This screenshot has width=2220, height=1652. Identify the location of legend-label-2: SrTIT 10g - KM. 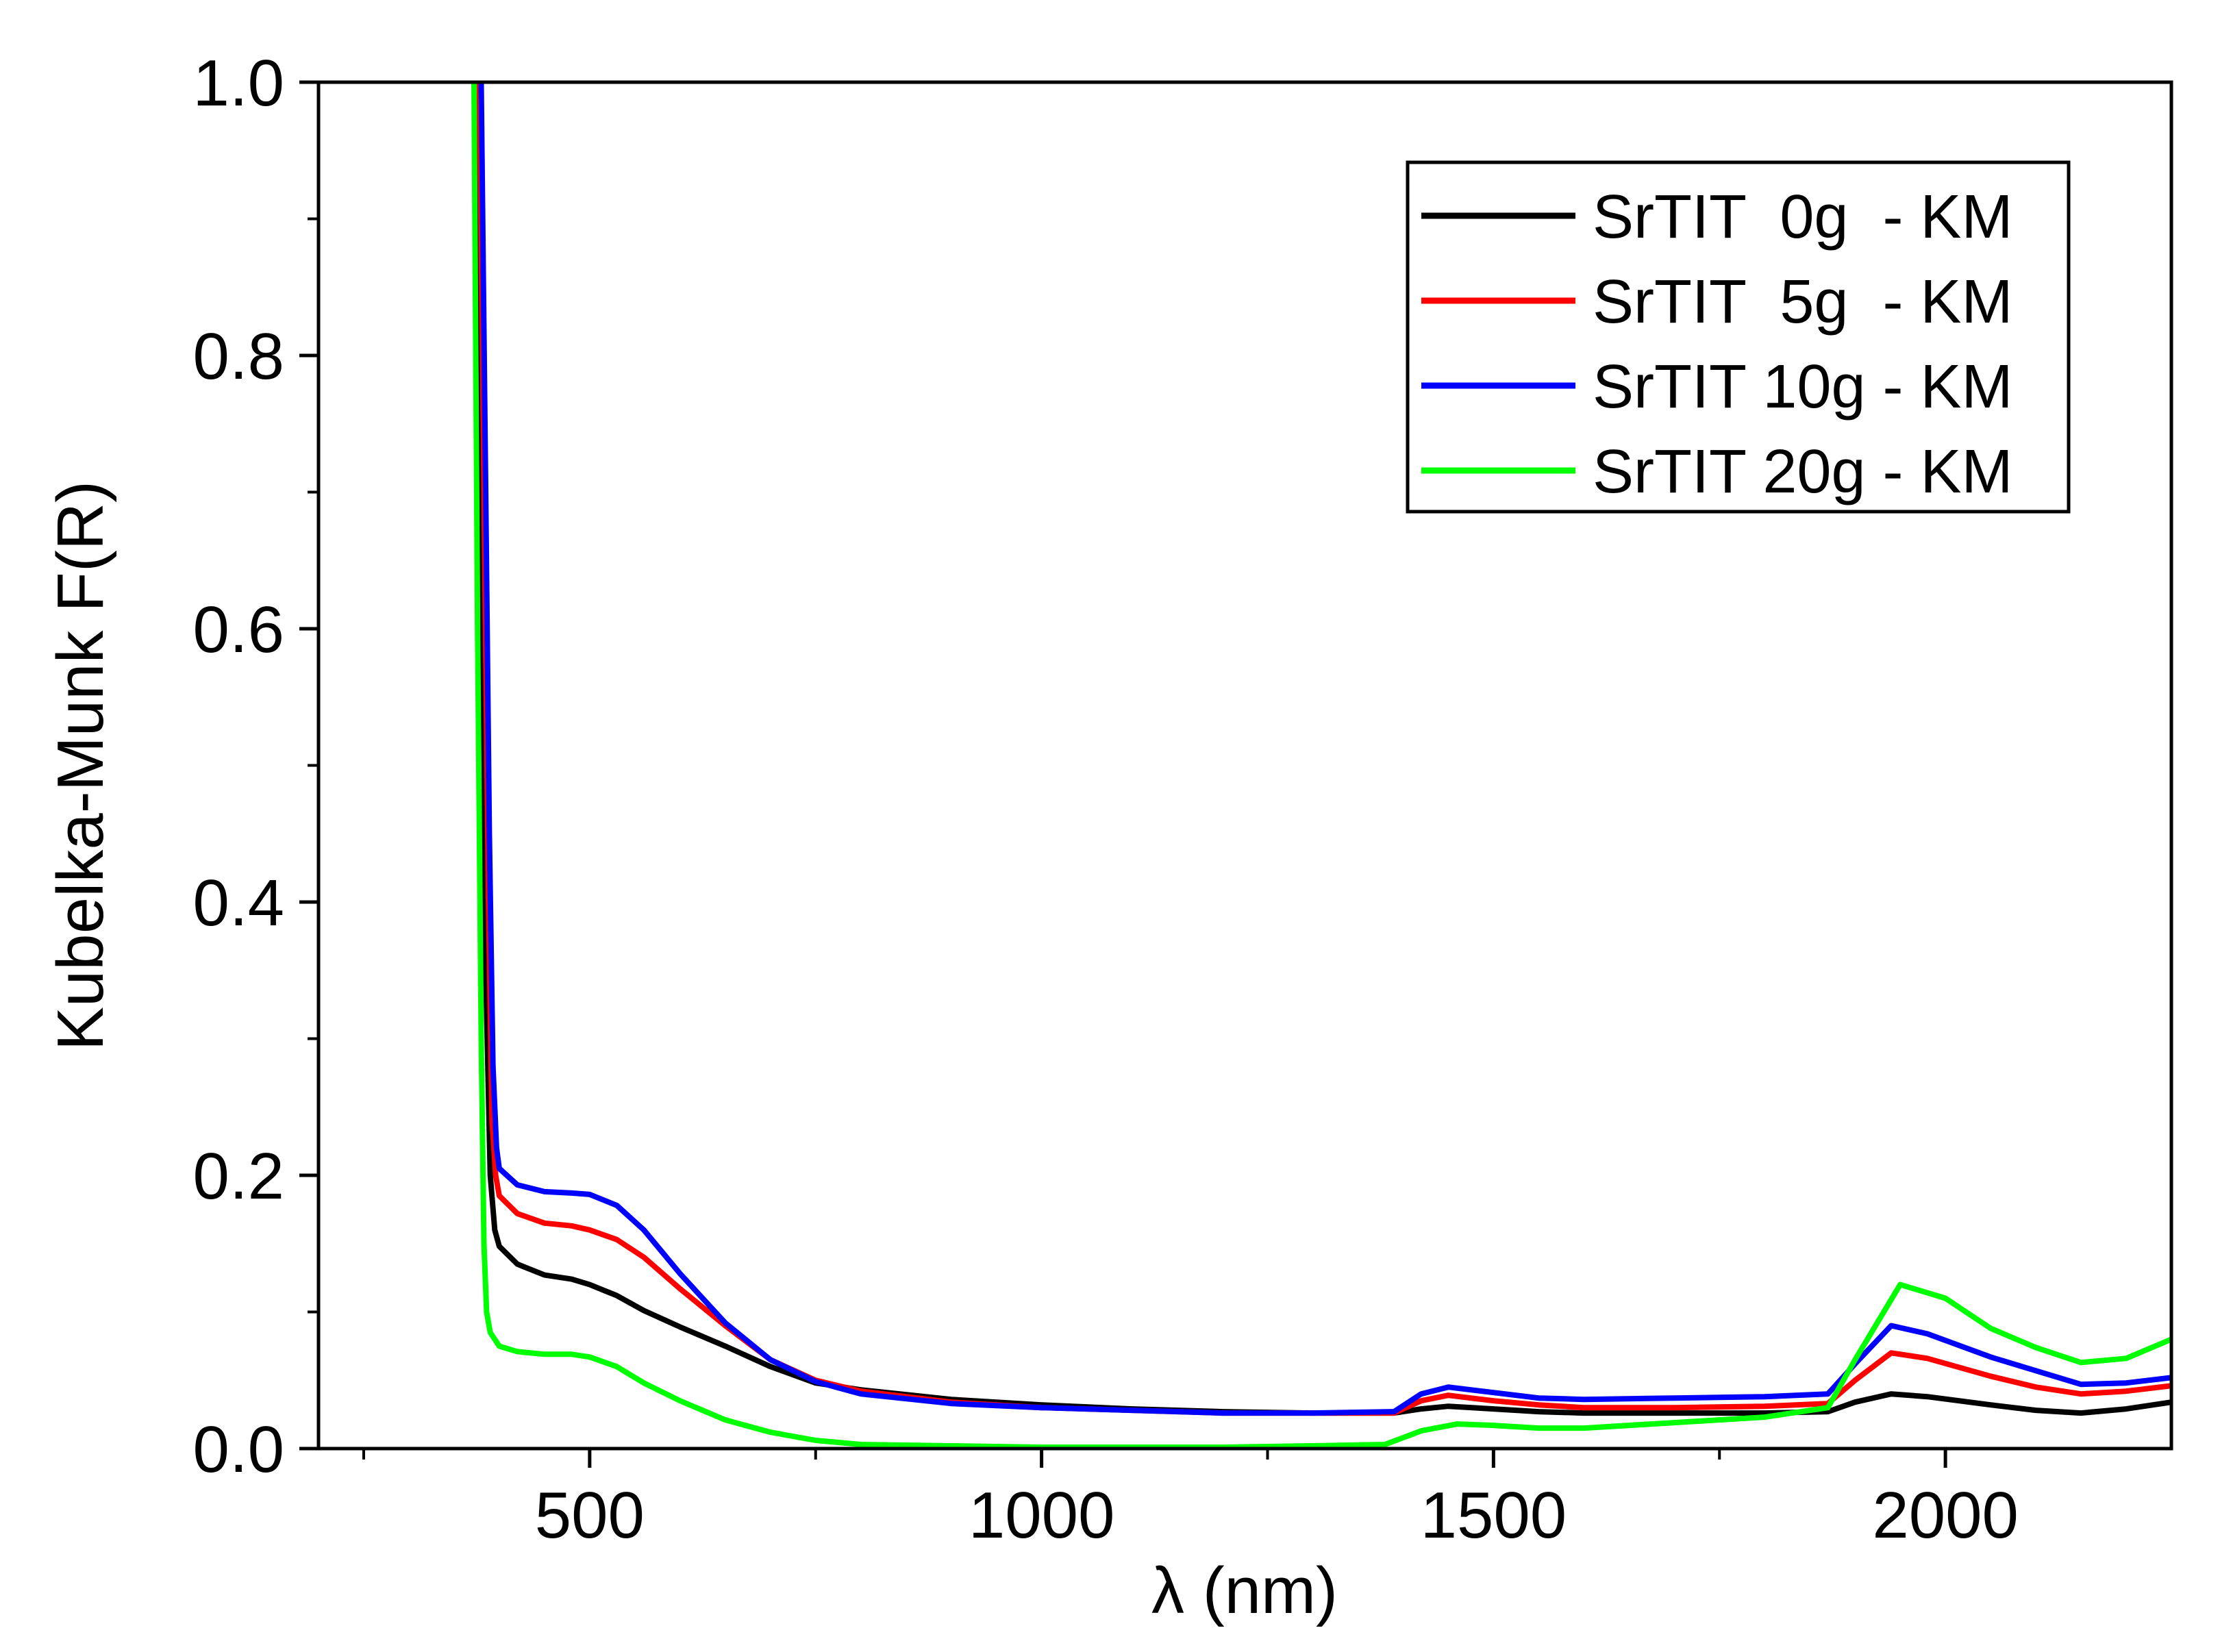
(1803, 387).